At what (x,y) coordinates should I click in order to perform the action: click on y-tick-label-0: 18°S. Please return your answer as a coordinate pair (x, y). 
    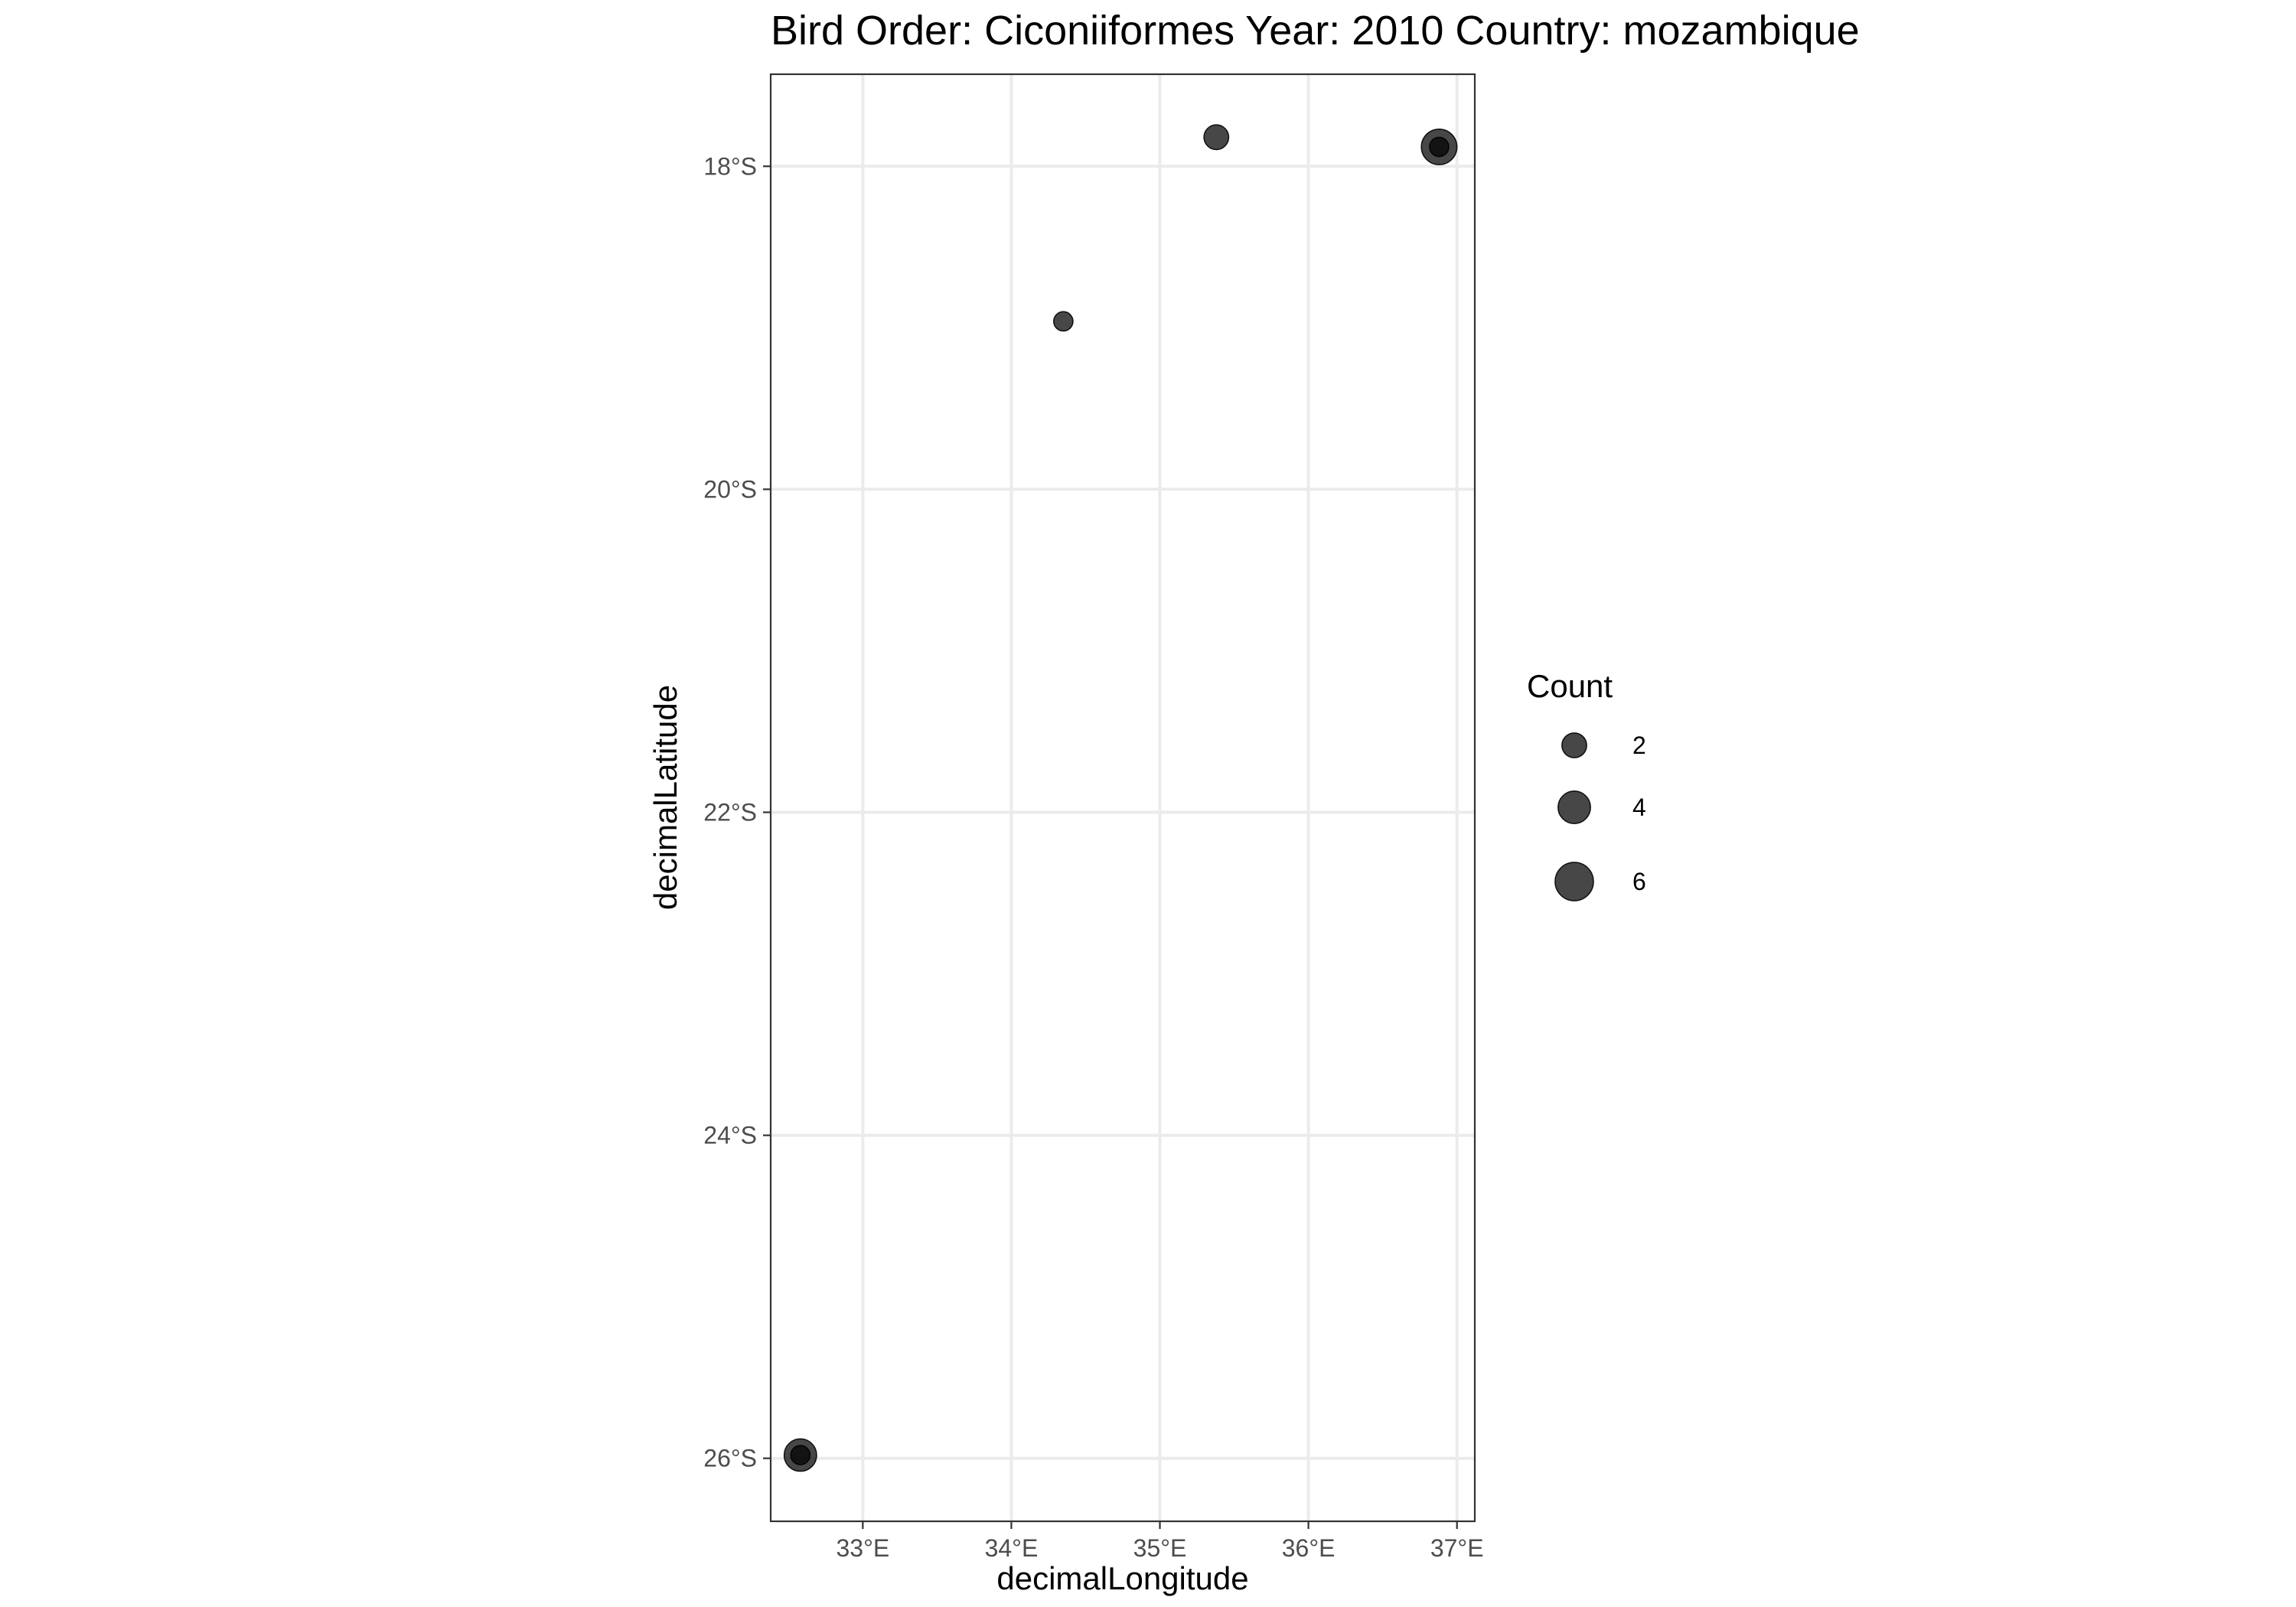
    Looking at the image, I should click on (730, 166).